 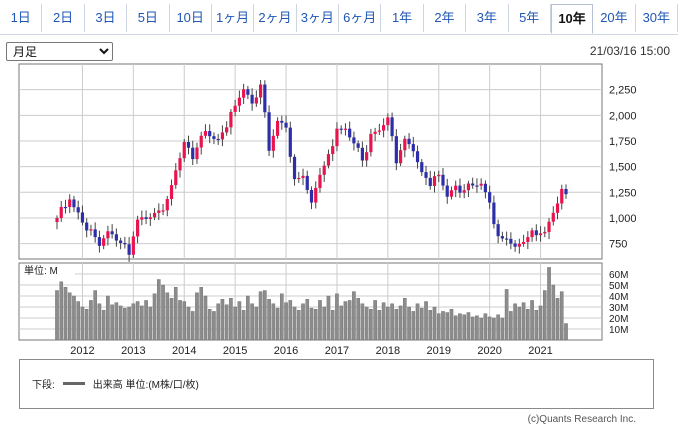 What do you see at coordinates (318, 18) in the screenshot?
I see `tab-3ヶ月: 3ヶ月` at bounding box center [318, 18].